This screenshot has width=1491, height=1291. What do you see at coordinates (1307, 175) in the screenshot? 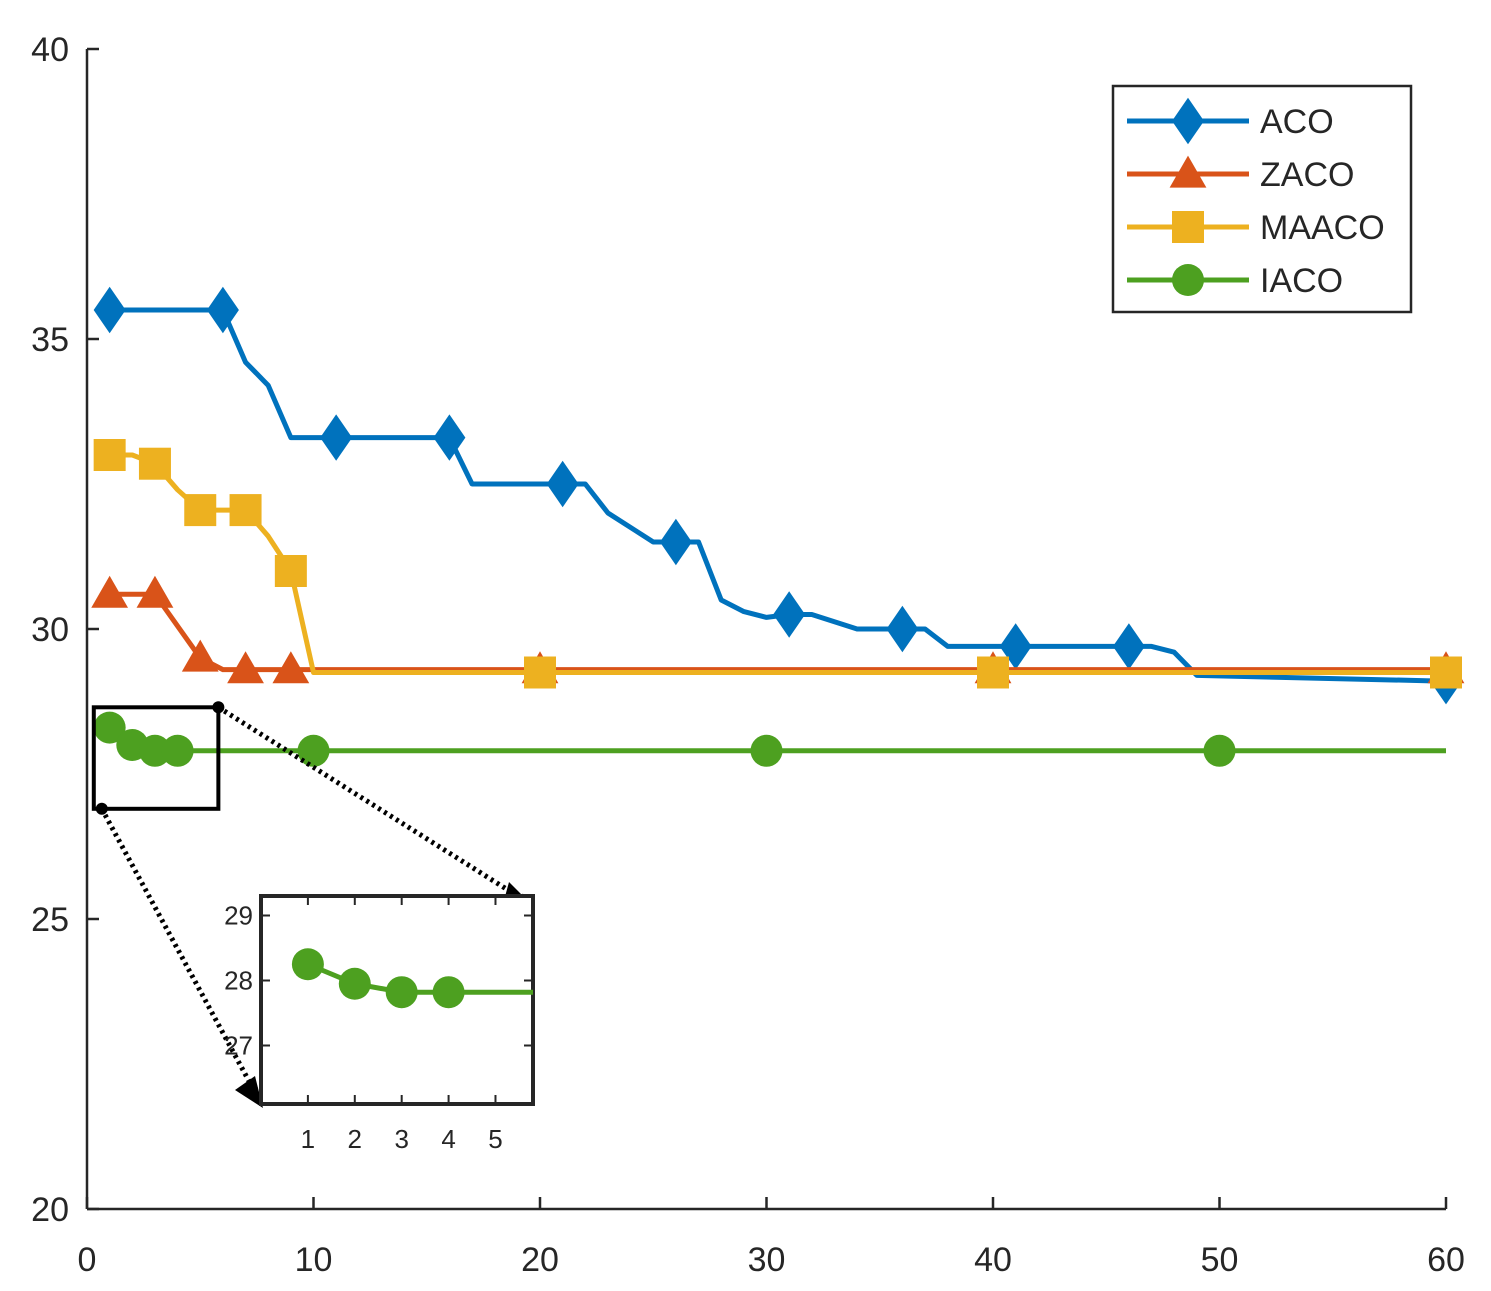
I see `legend-label-zaco: ZACO` at bounding box center [1307, 175].